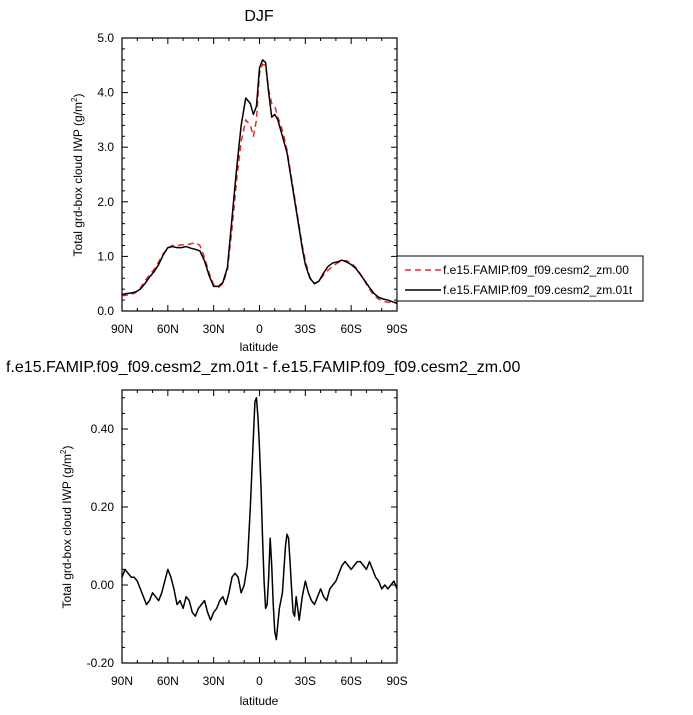 Image resolution: width=693 pixels, height=715 pixels. What do you see at coordinates (103, 429) in the screenshot?
I see `y-tick-label: 0.40` at bounding box center [103, 429].